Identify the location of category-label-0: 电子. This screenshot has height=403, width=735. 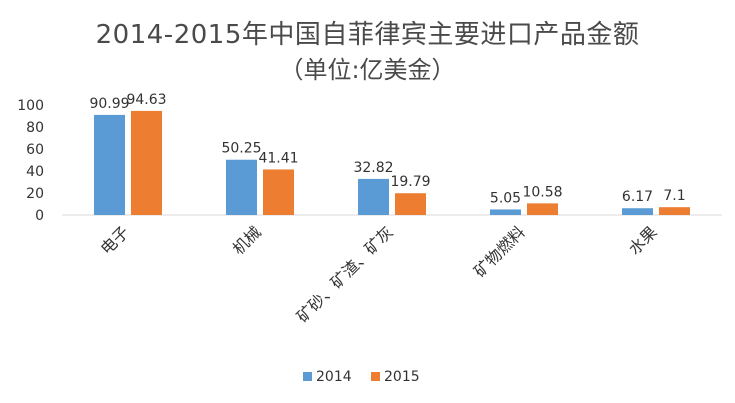
(115, 240).